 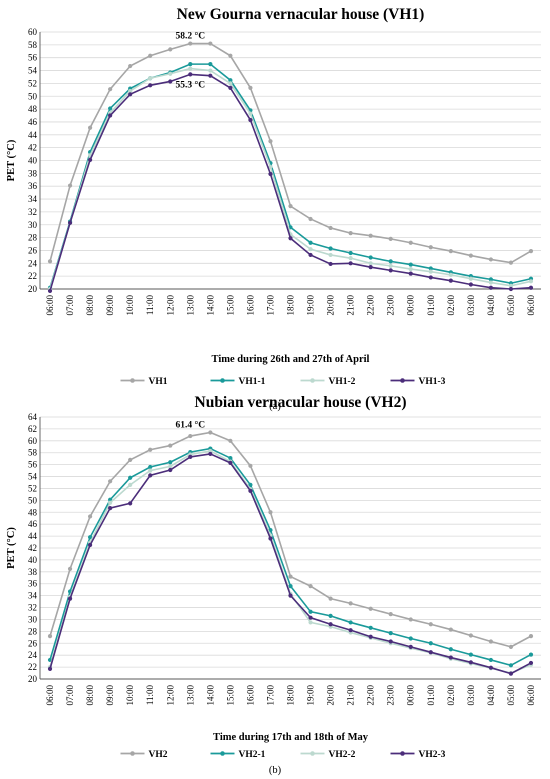 What do you see at coordinates (301, 14) in the screenshot?
I see `chart-title: New Gourna vernacular house (VH1)` at bounding box center [301, 14].